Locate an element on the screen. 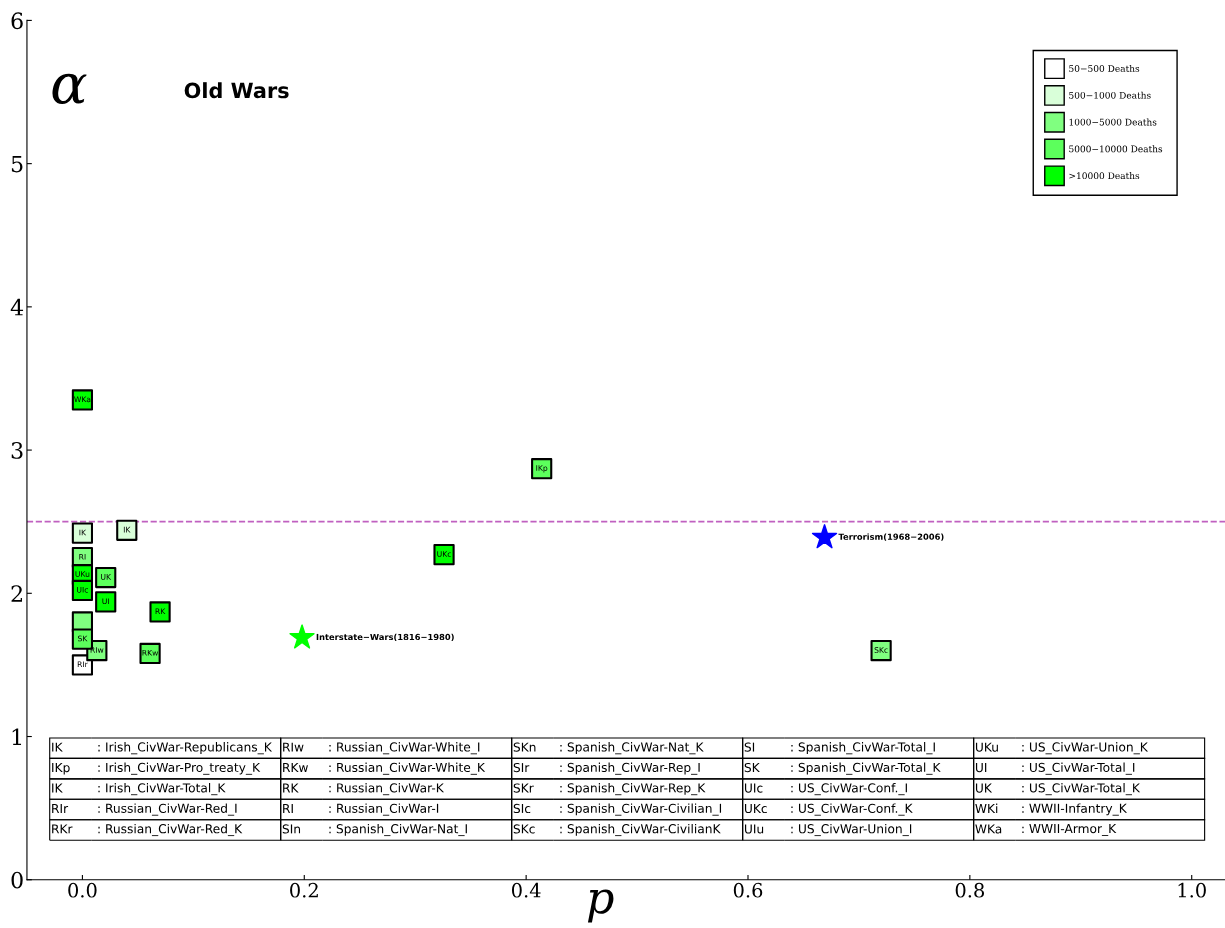 The image size is (1225, 928). x-tick-label: 0.6 is located at coordinates (748, 890).